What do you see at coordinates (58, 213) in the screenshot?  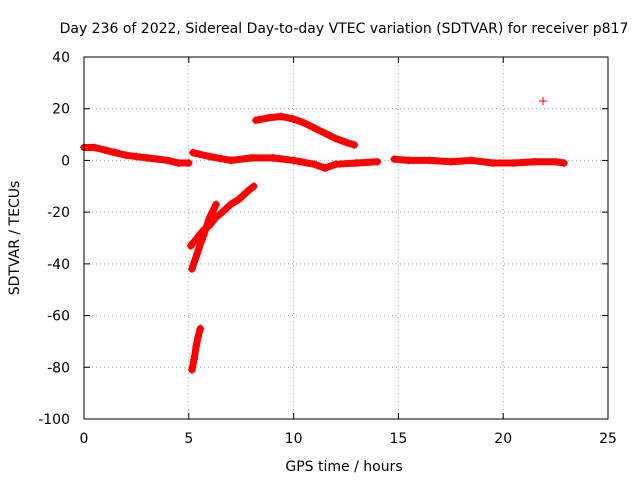 I see `y-tick-label: -20` at bounding box center [58, 213].